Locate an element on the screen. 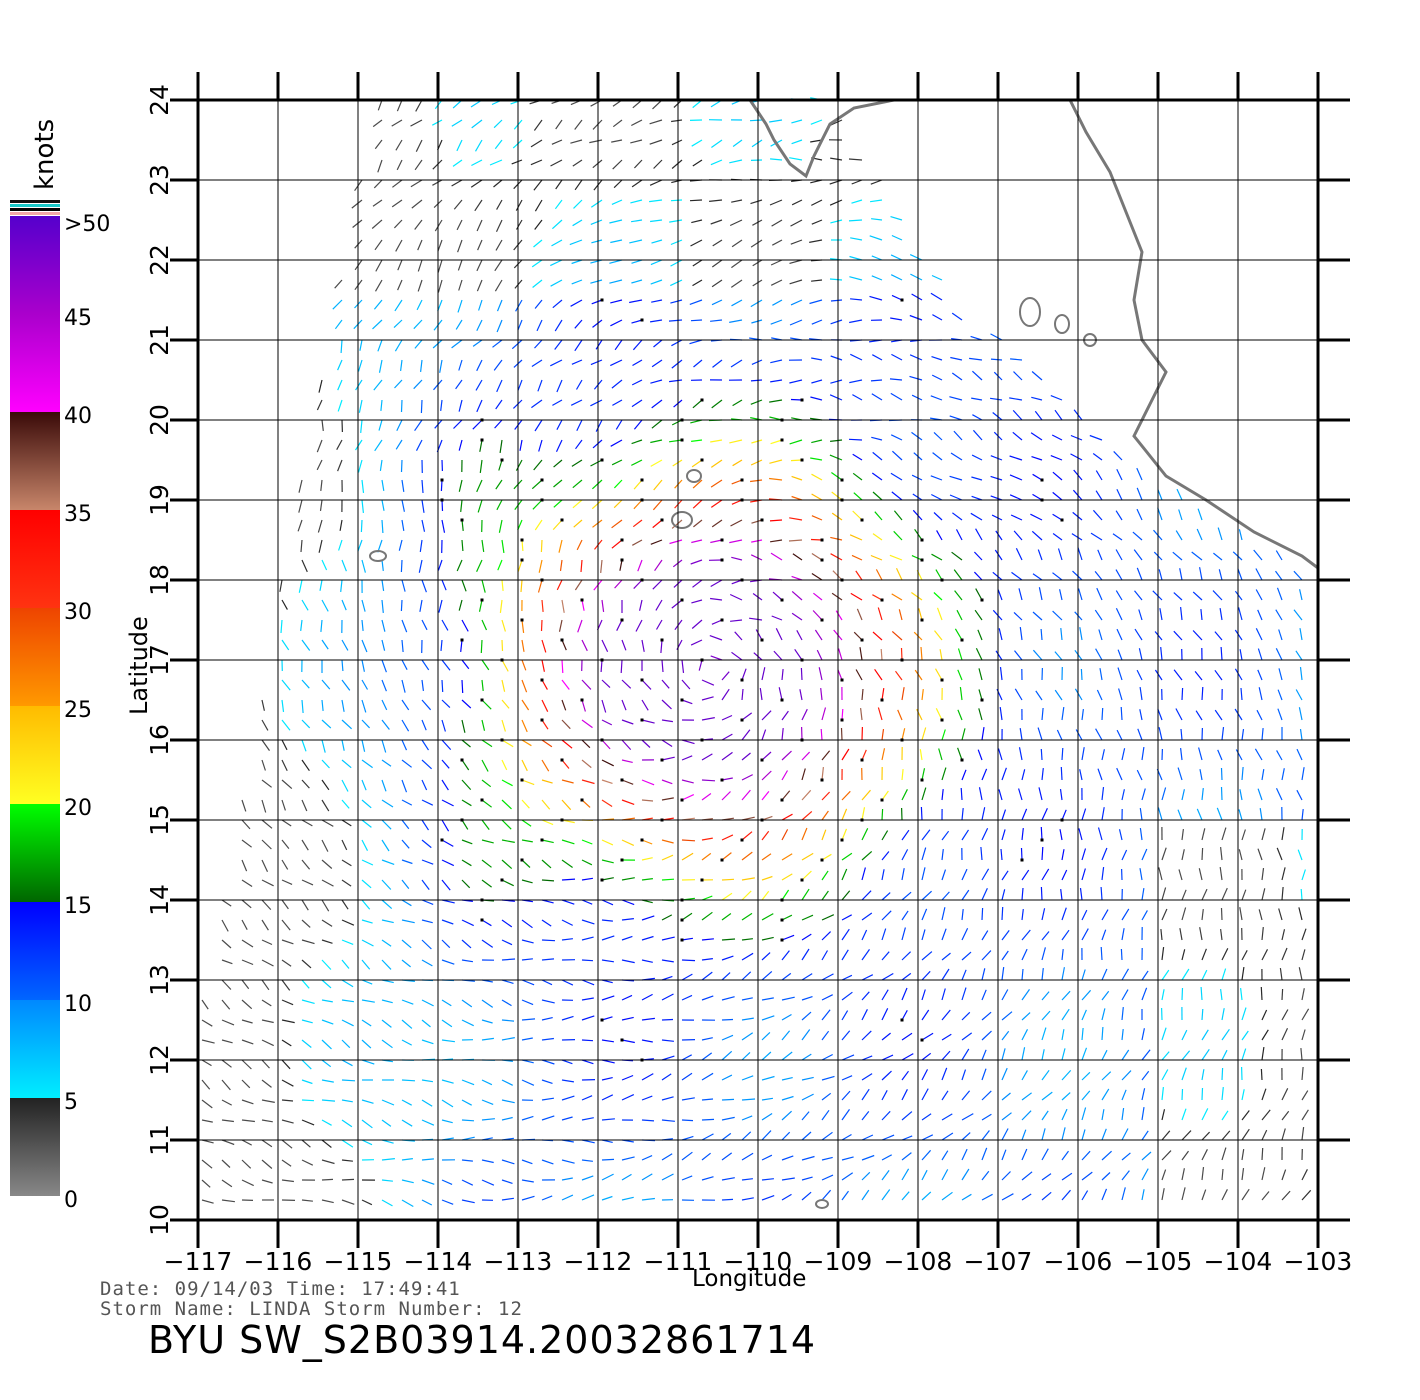 Image resolution: width=1420 pixels, height=1400 pixels. latitude-tick-label: 14 is located at coordinates (159, 900).